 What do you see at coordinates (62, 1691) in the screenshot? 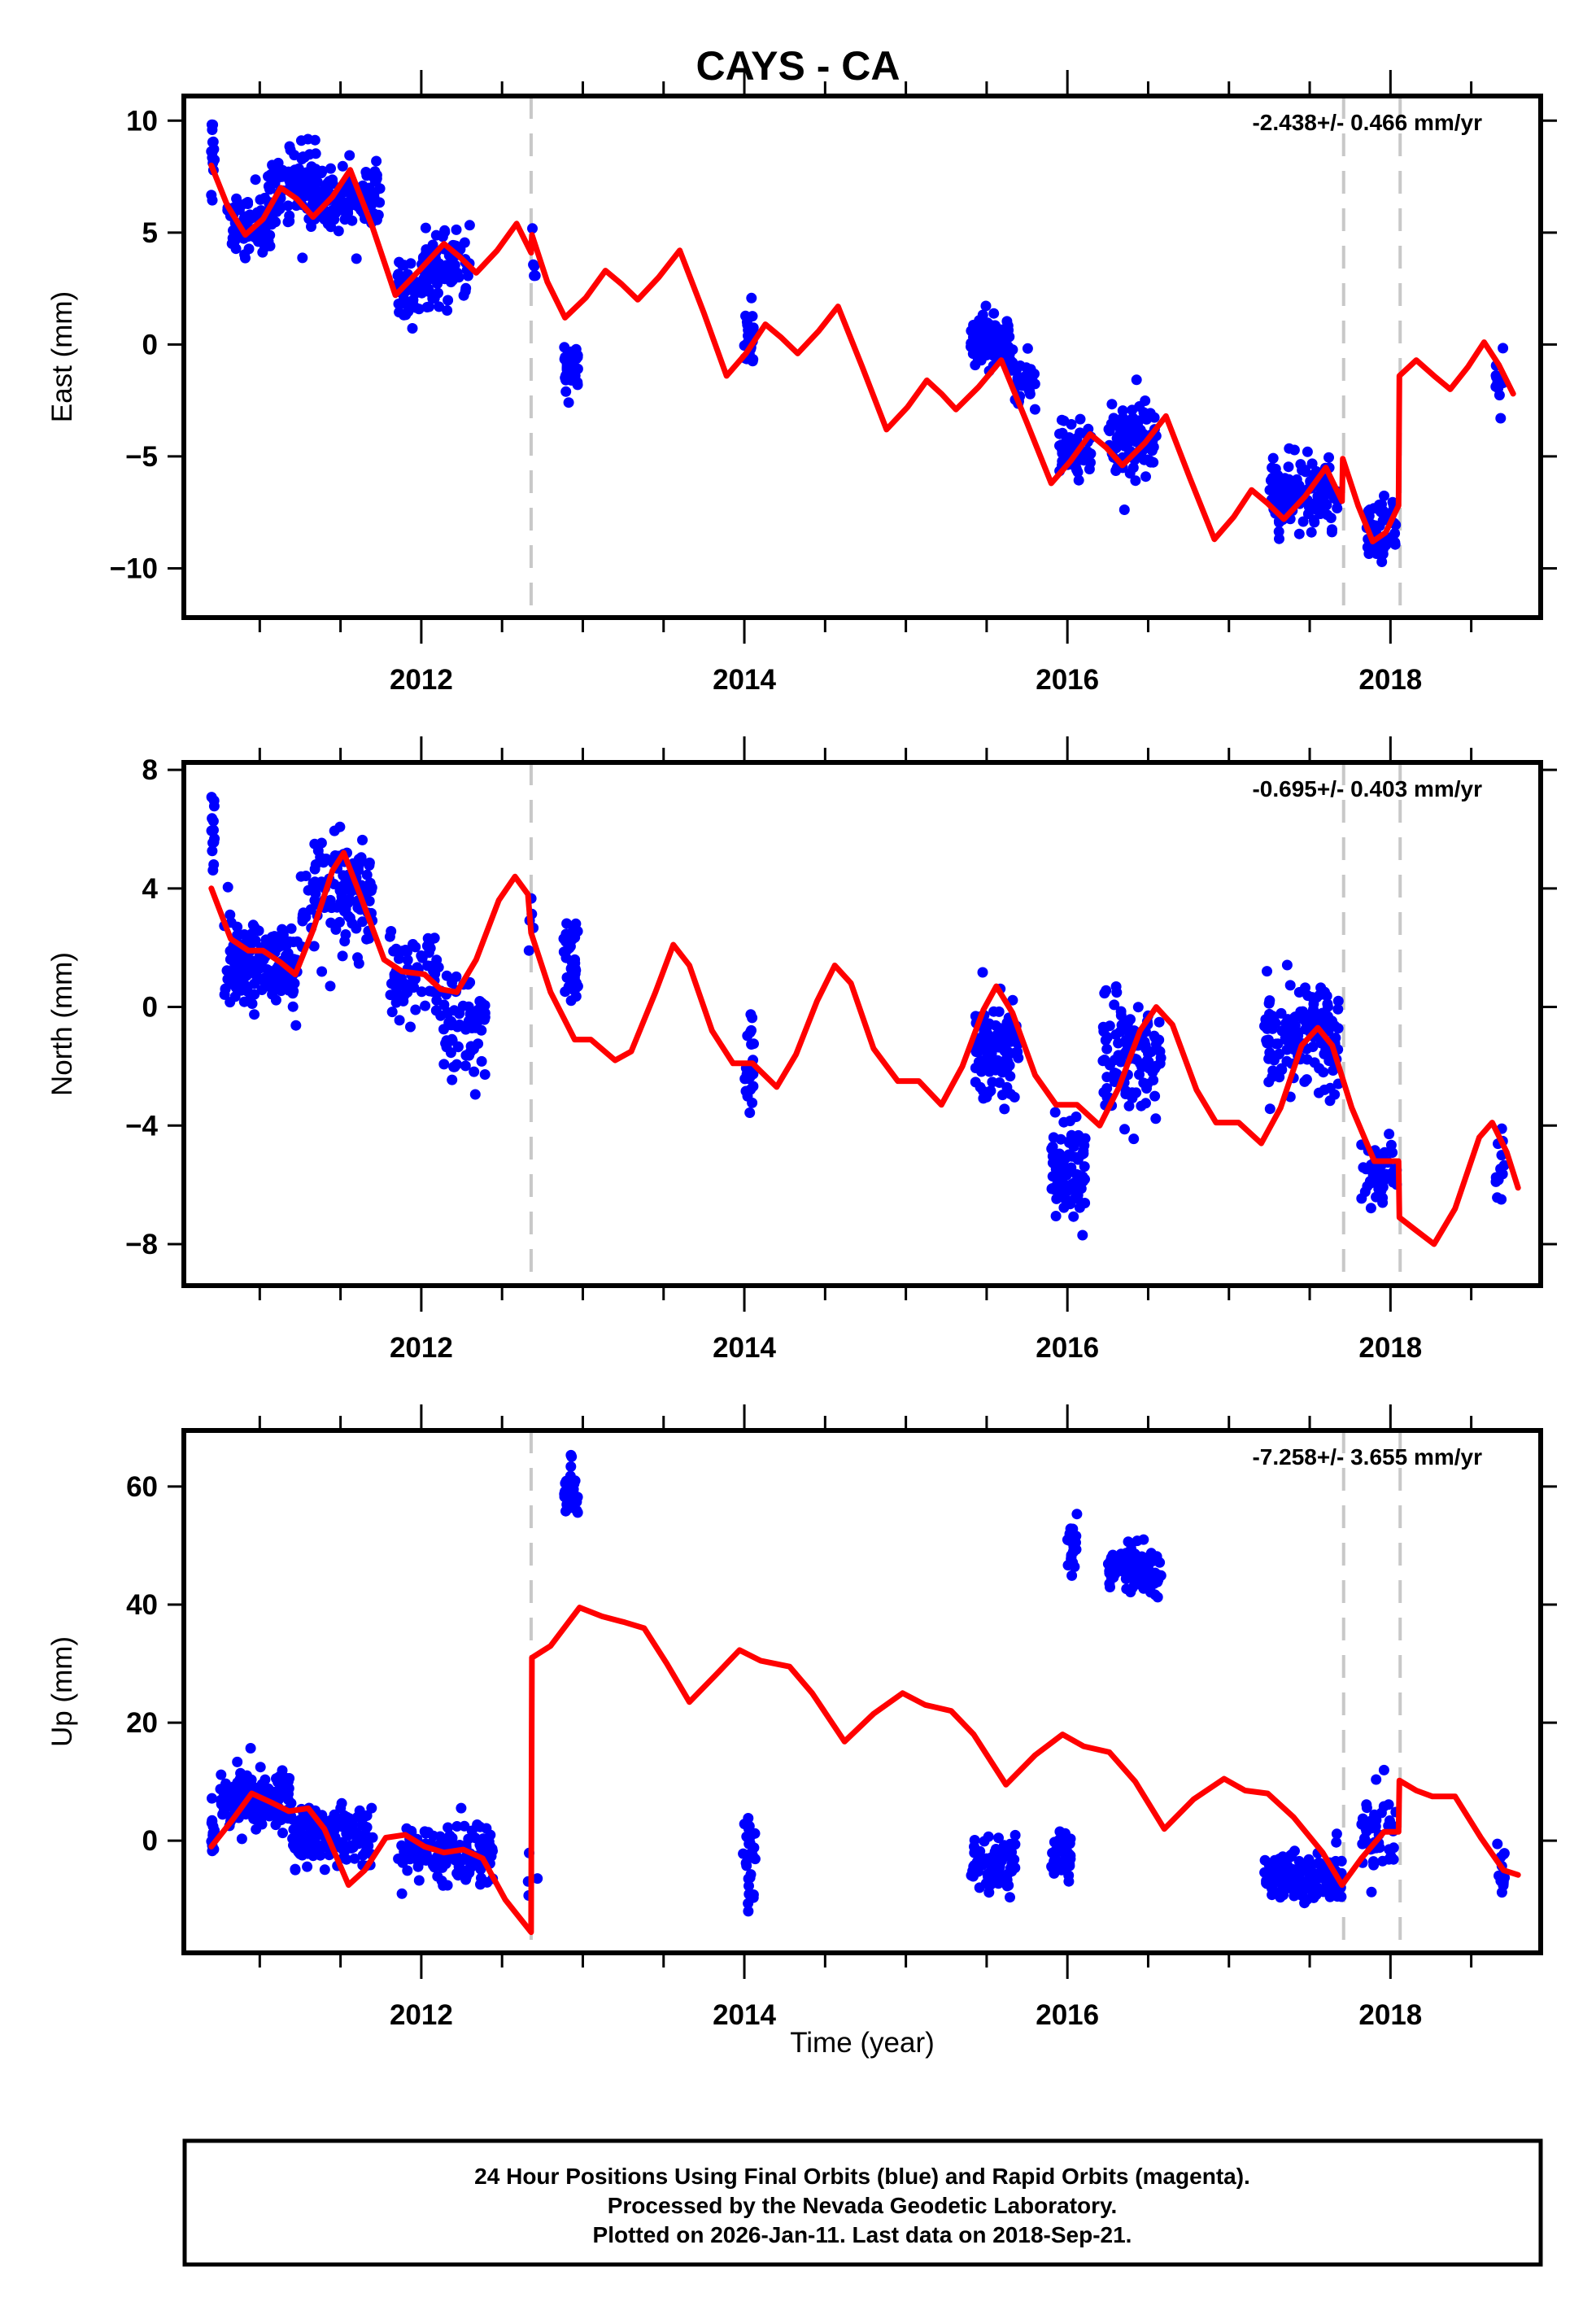
I see `y-axis-label: Up (mm)` at bounding box center [62, 1691].